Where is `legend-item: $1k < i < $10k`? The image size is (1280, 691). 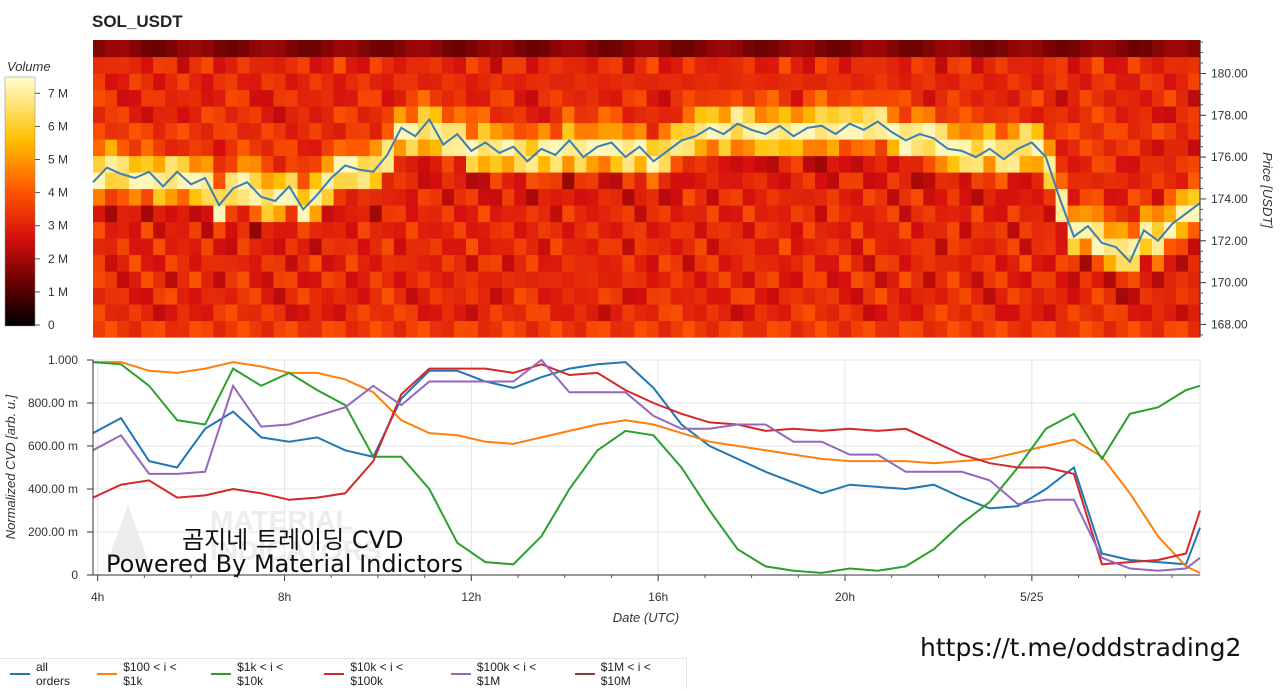 legend-item: $1k < i < $10k is located at coordinates (261, 674).